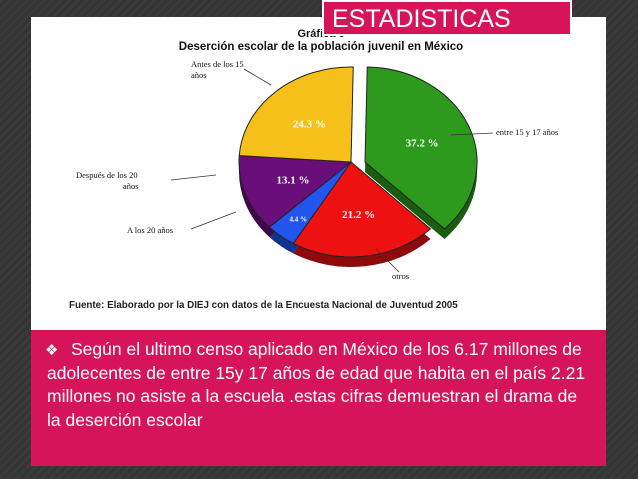 The height and width of the screenshot is (479, 638). I want to click on slice-value-label: 21.2 %, so click(358, 215).